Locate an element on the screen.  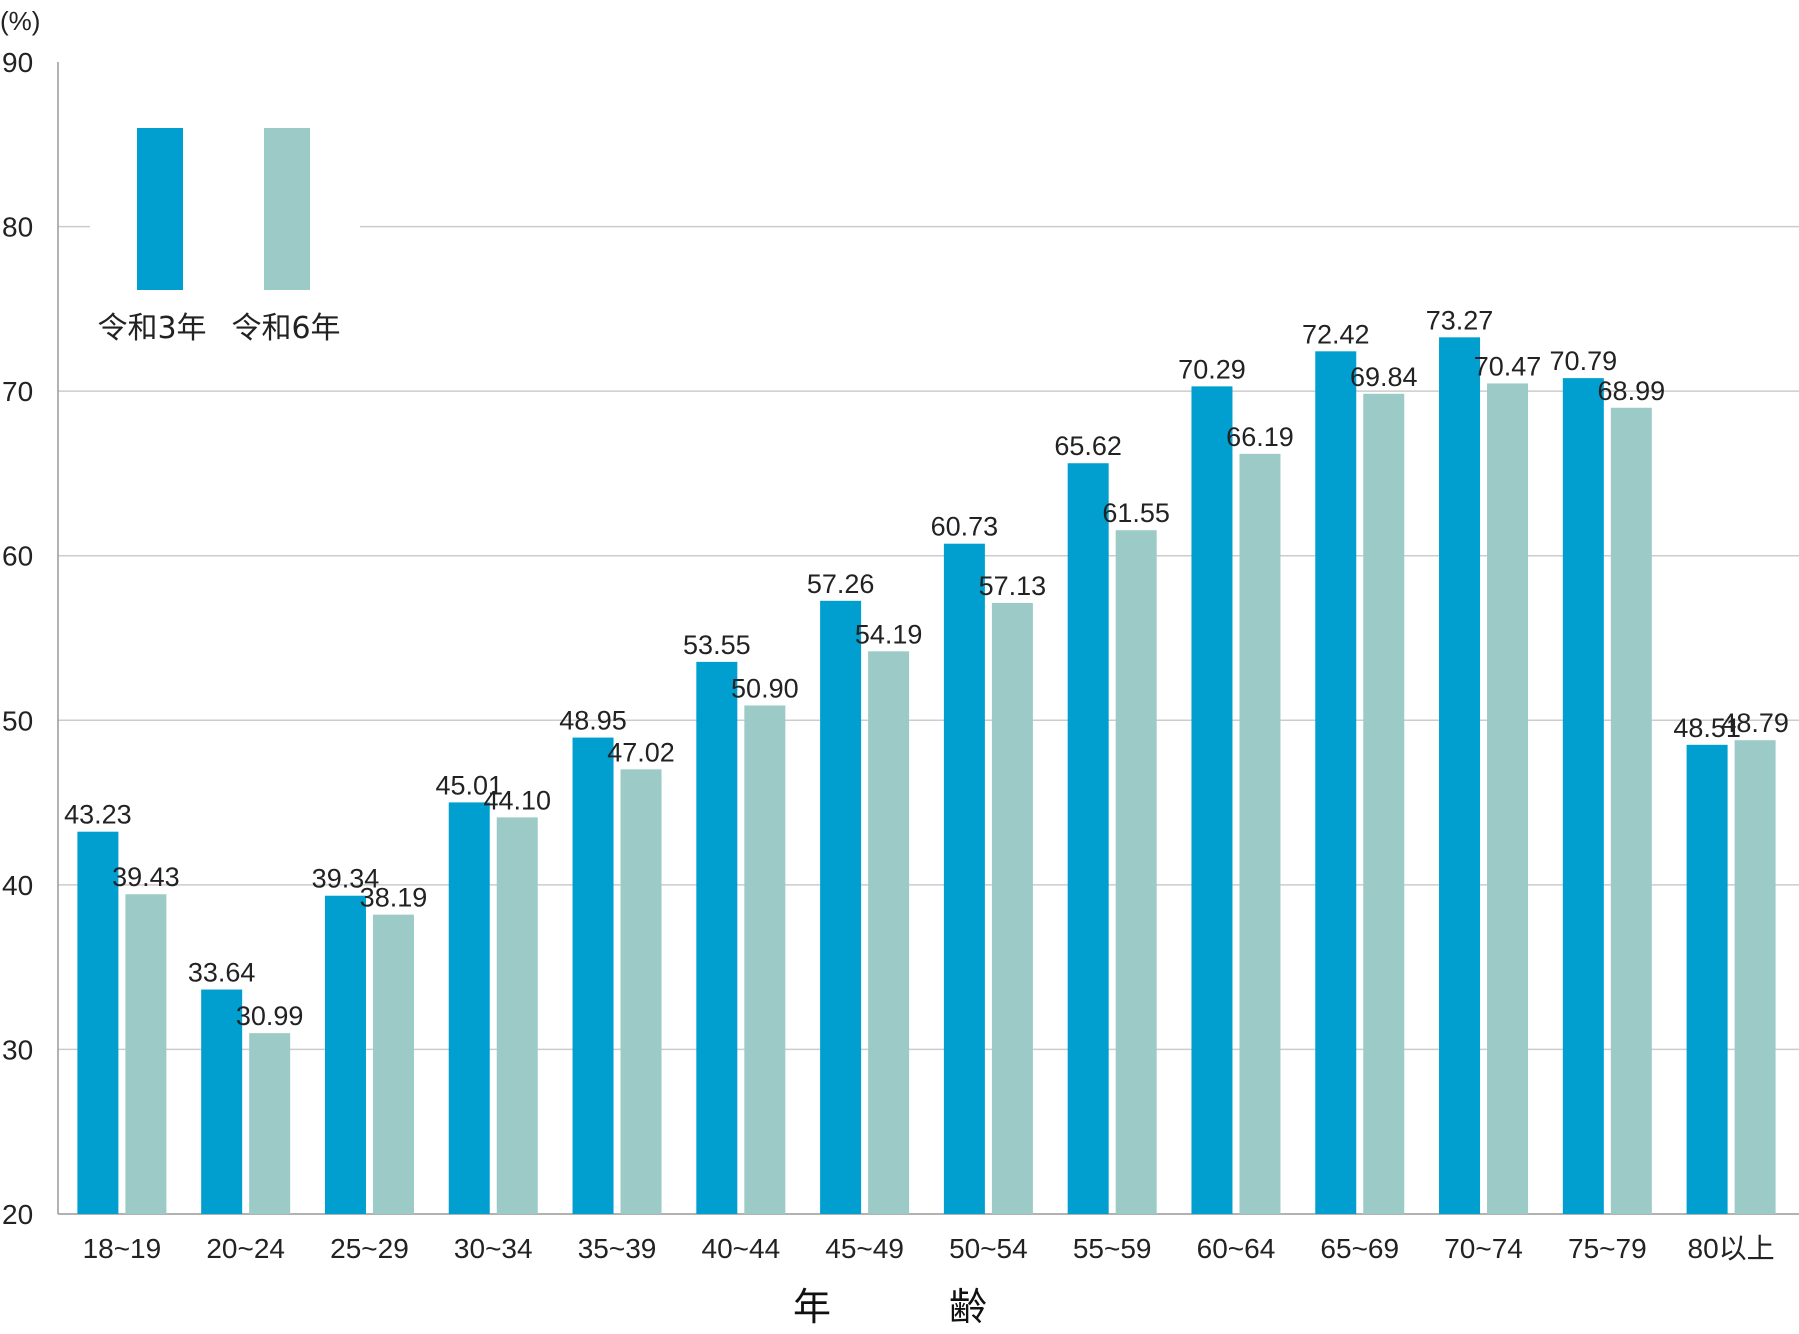
data-label: 33.64 is located at coordinates (222, 973).